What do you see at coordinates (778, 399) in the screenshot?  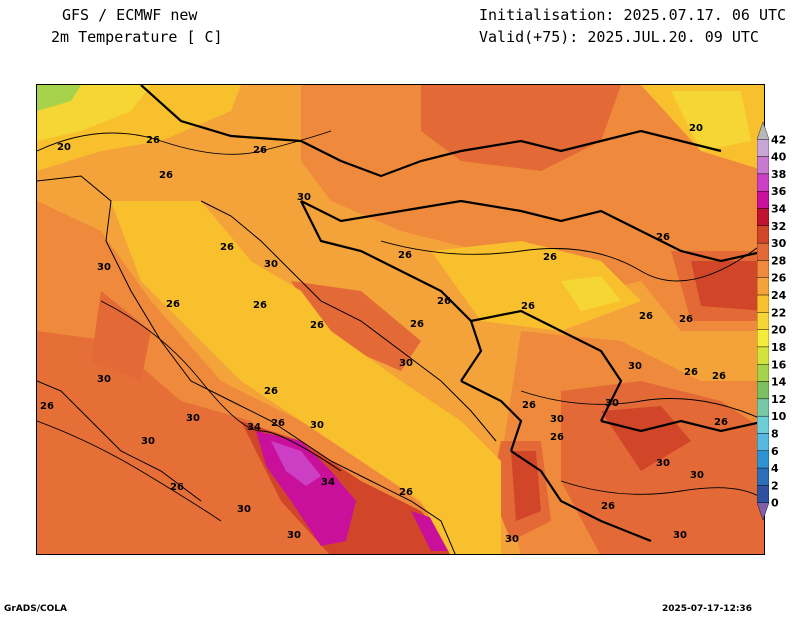 I see `colorbar-tick-label: 12` at bounding box center [778, 399].